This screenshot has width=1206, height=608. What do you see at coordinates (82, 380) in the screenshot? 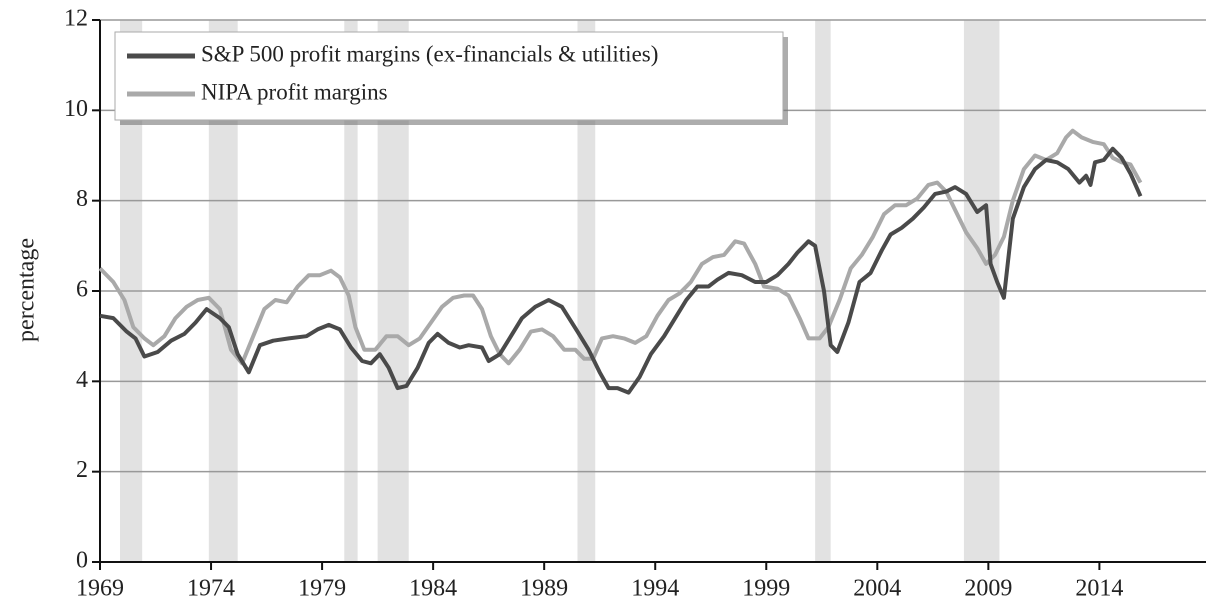
I see `y-tick-label: 4` at bounding box center [82, 380].